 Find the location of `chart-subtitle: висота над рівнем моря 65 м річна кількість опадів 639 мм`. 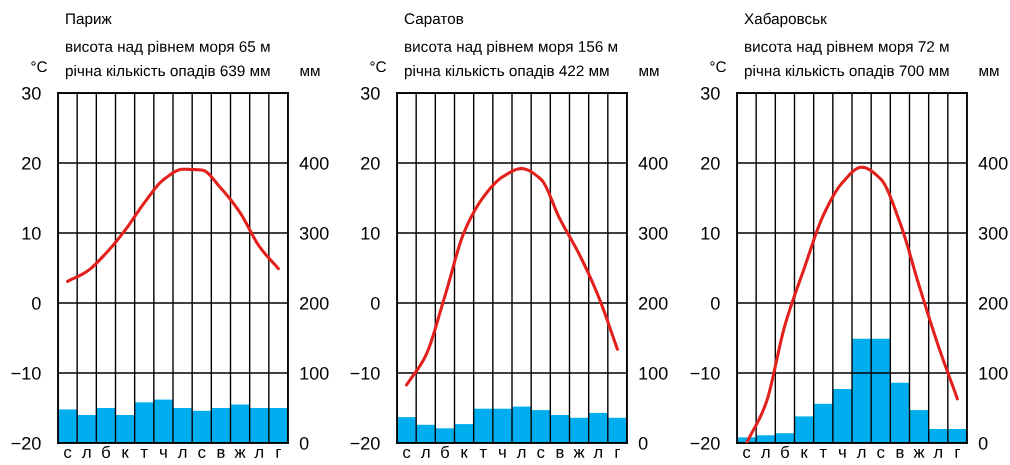

chart-subtitle: висота над рівнем моря 65 м річна кількість опадів 639 мм is located at coordinates (167, 60).